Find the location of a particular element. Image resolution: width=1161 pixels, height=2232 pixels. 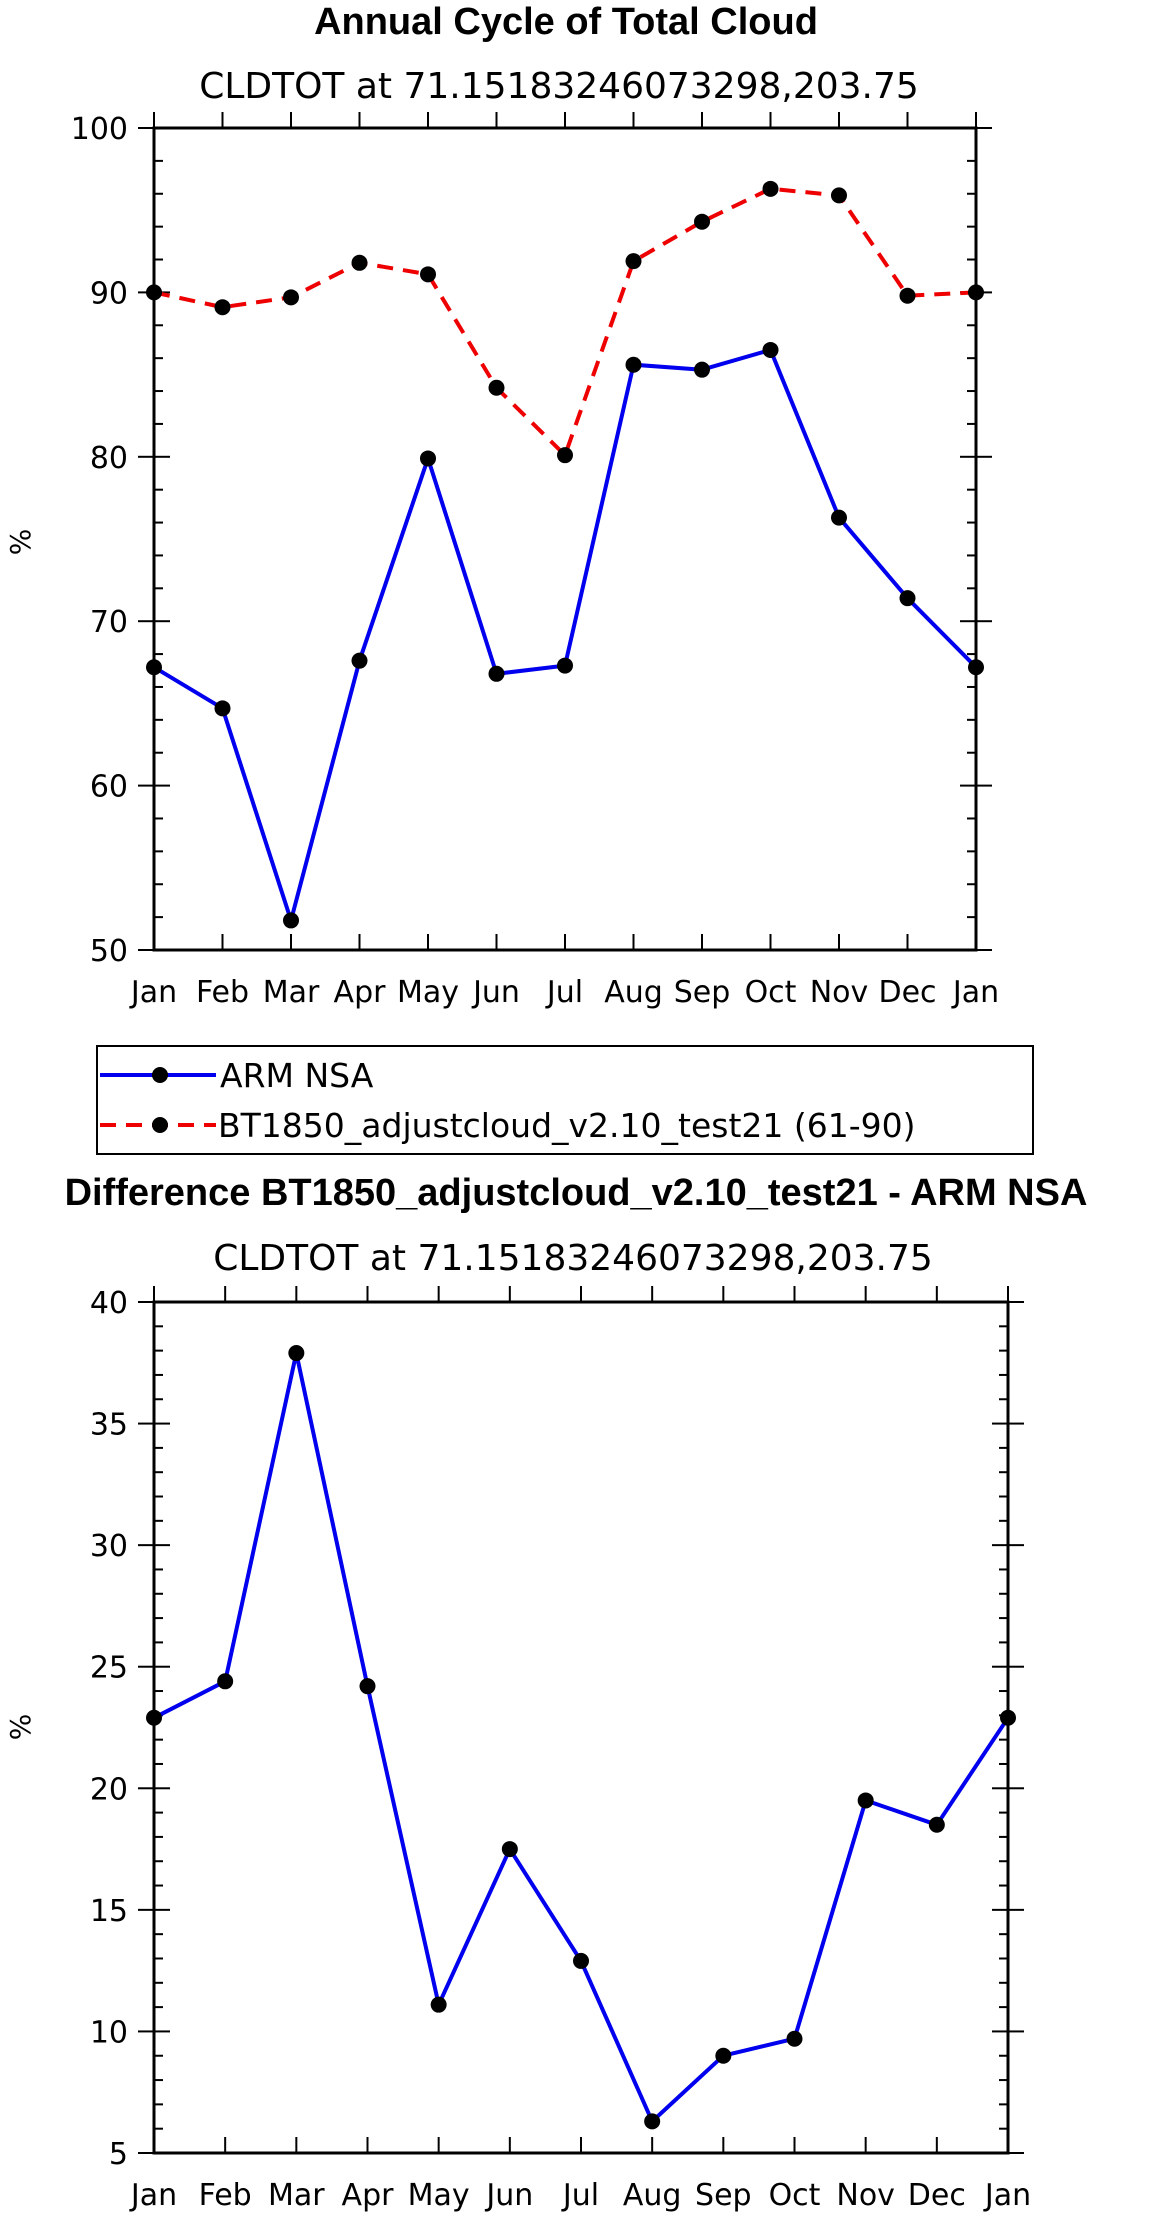

chart1-subtitle: CLDTOT at 71.15183246073298,203.75 is located at coordinates (559, 86).